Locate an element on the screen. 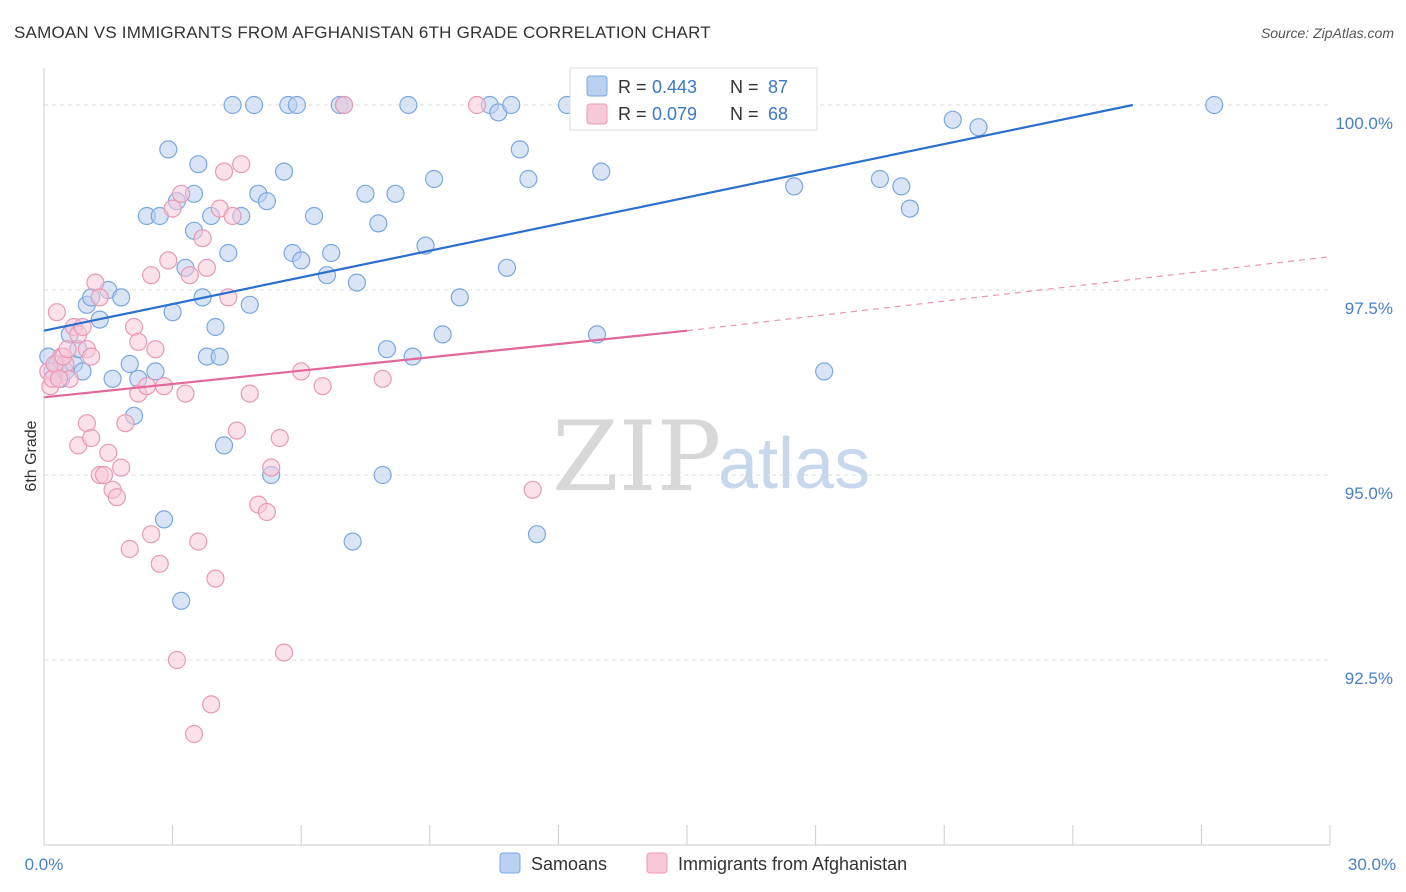 The width and height of the screenshot is (1406, 892). y-tick-label-0: 100.0% is located at coordinates (1364, 123).